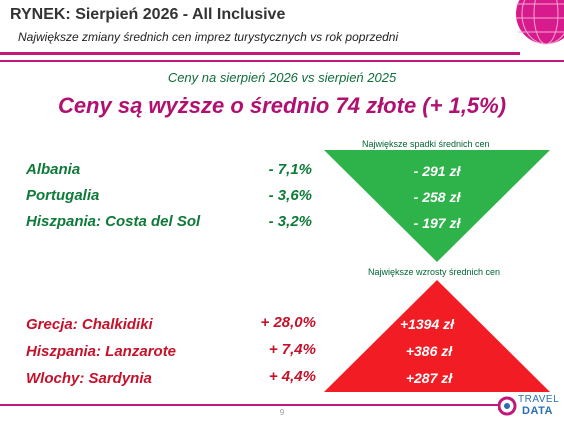 The width and height of the screenshot is (564, 425). What do you see at coordinates (429, 351) in the screenshot?
I see `price-change: +386 zł` at bounding box center [429, 351].